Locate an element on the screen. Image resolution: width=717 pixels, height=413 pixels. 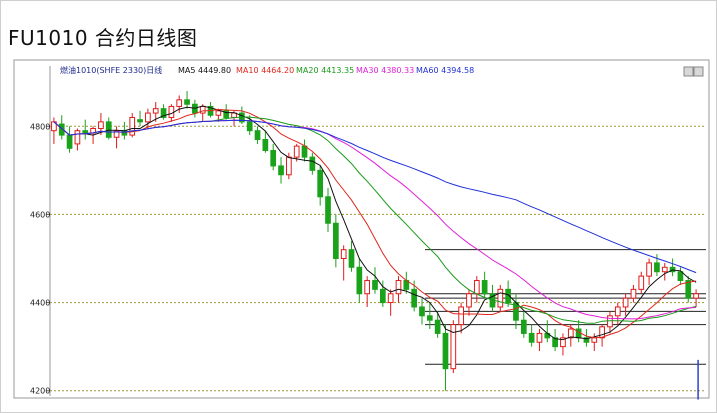
ma-legend-item: MA10 4464.20 is located at coordinates (265, 70).